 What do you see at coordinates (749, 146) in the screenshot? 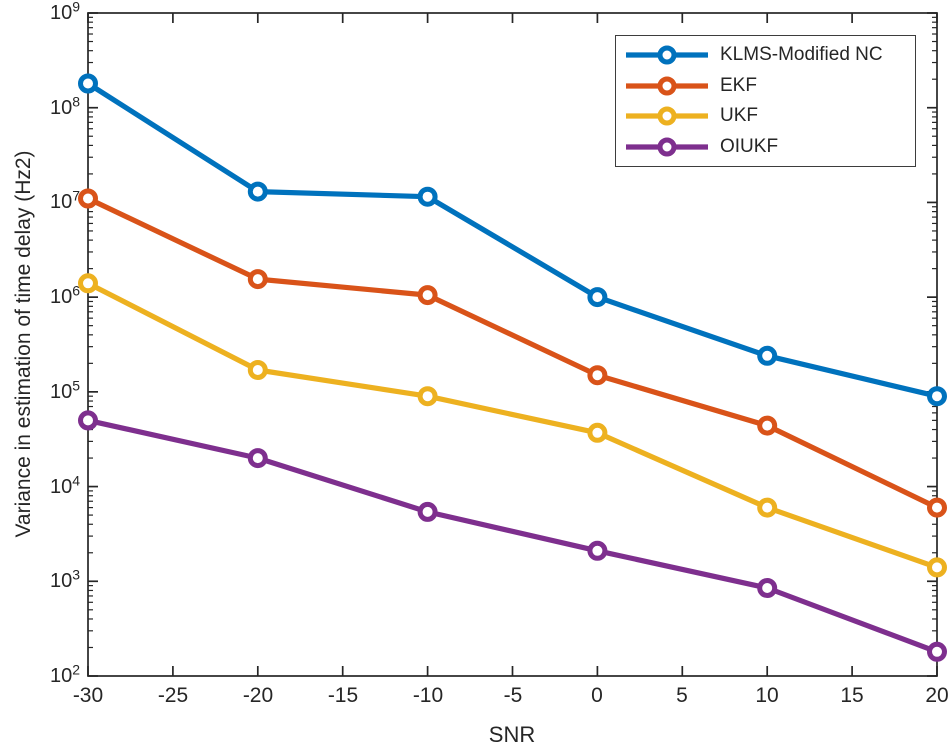
I see `legend-label: OIUKF` at bounding box center [749, 146].